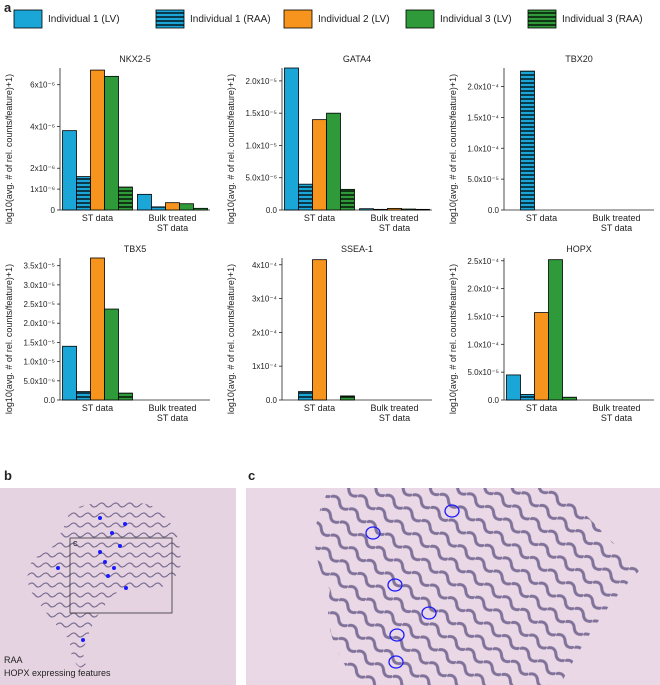  Describe the element at coordinates (42, 189) in the screenshot. I see `y-tick-label: 1x10⁻⁶` at that location.